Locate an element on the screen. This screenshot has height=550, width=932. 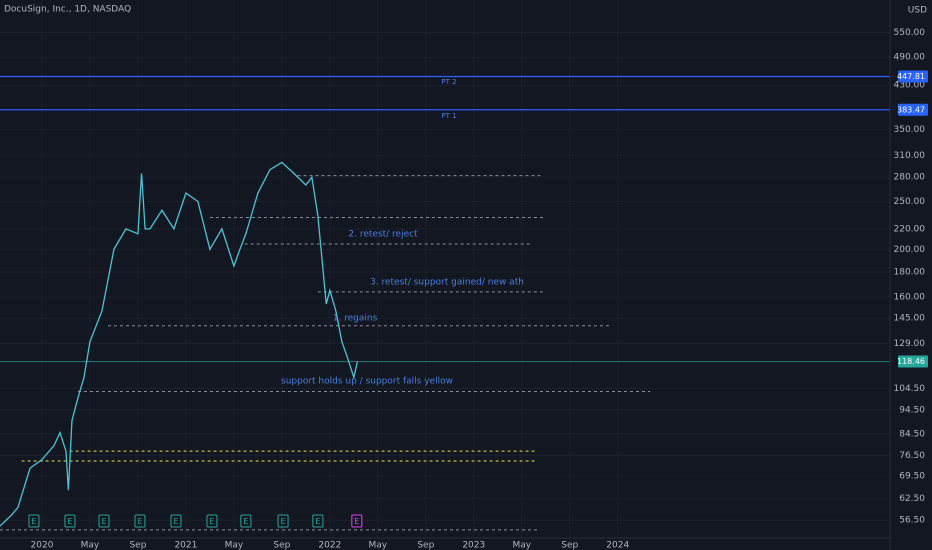
y-tick-label: 310.00 is located at coordinates (910, 156).